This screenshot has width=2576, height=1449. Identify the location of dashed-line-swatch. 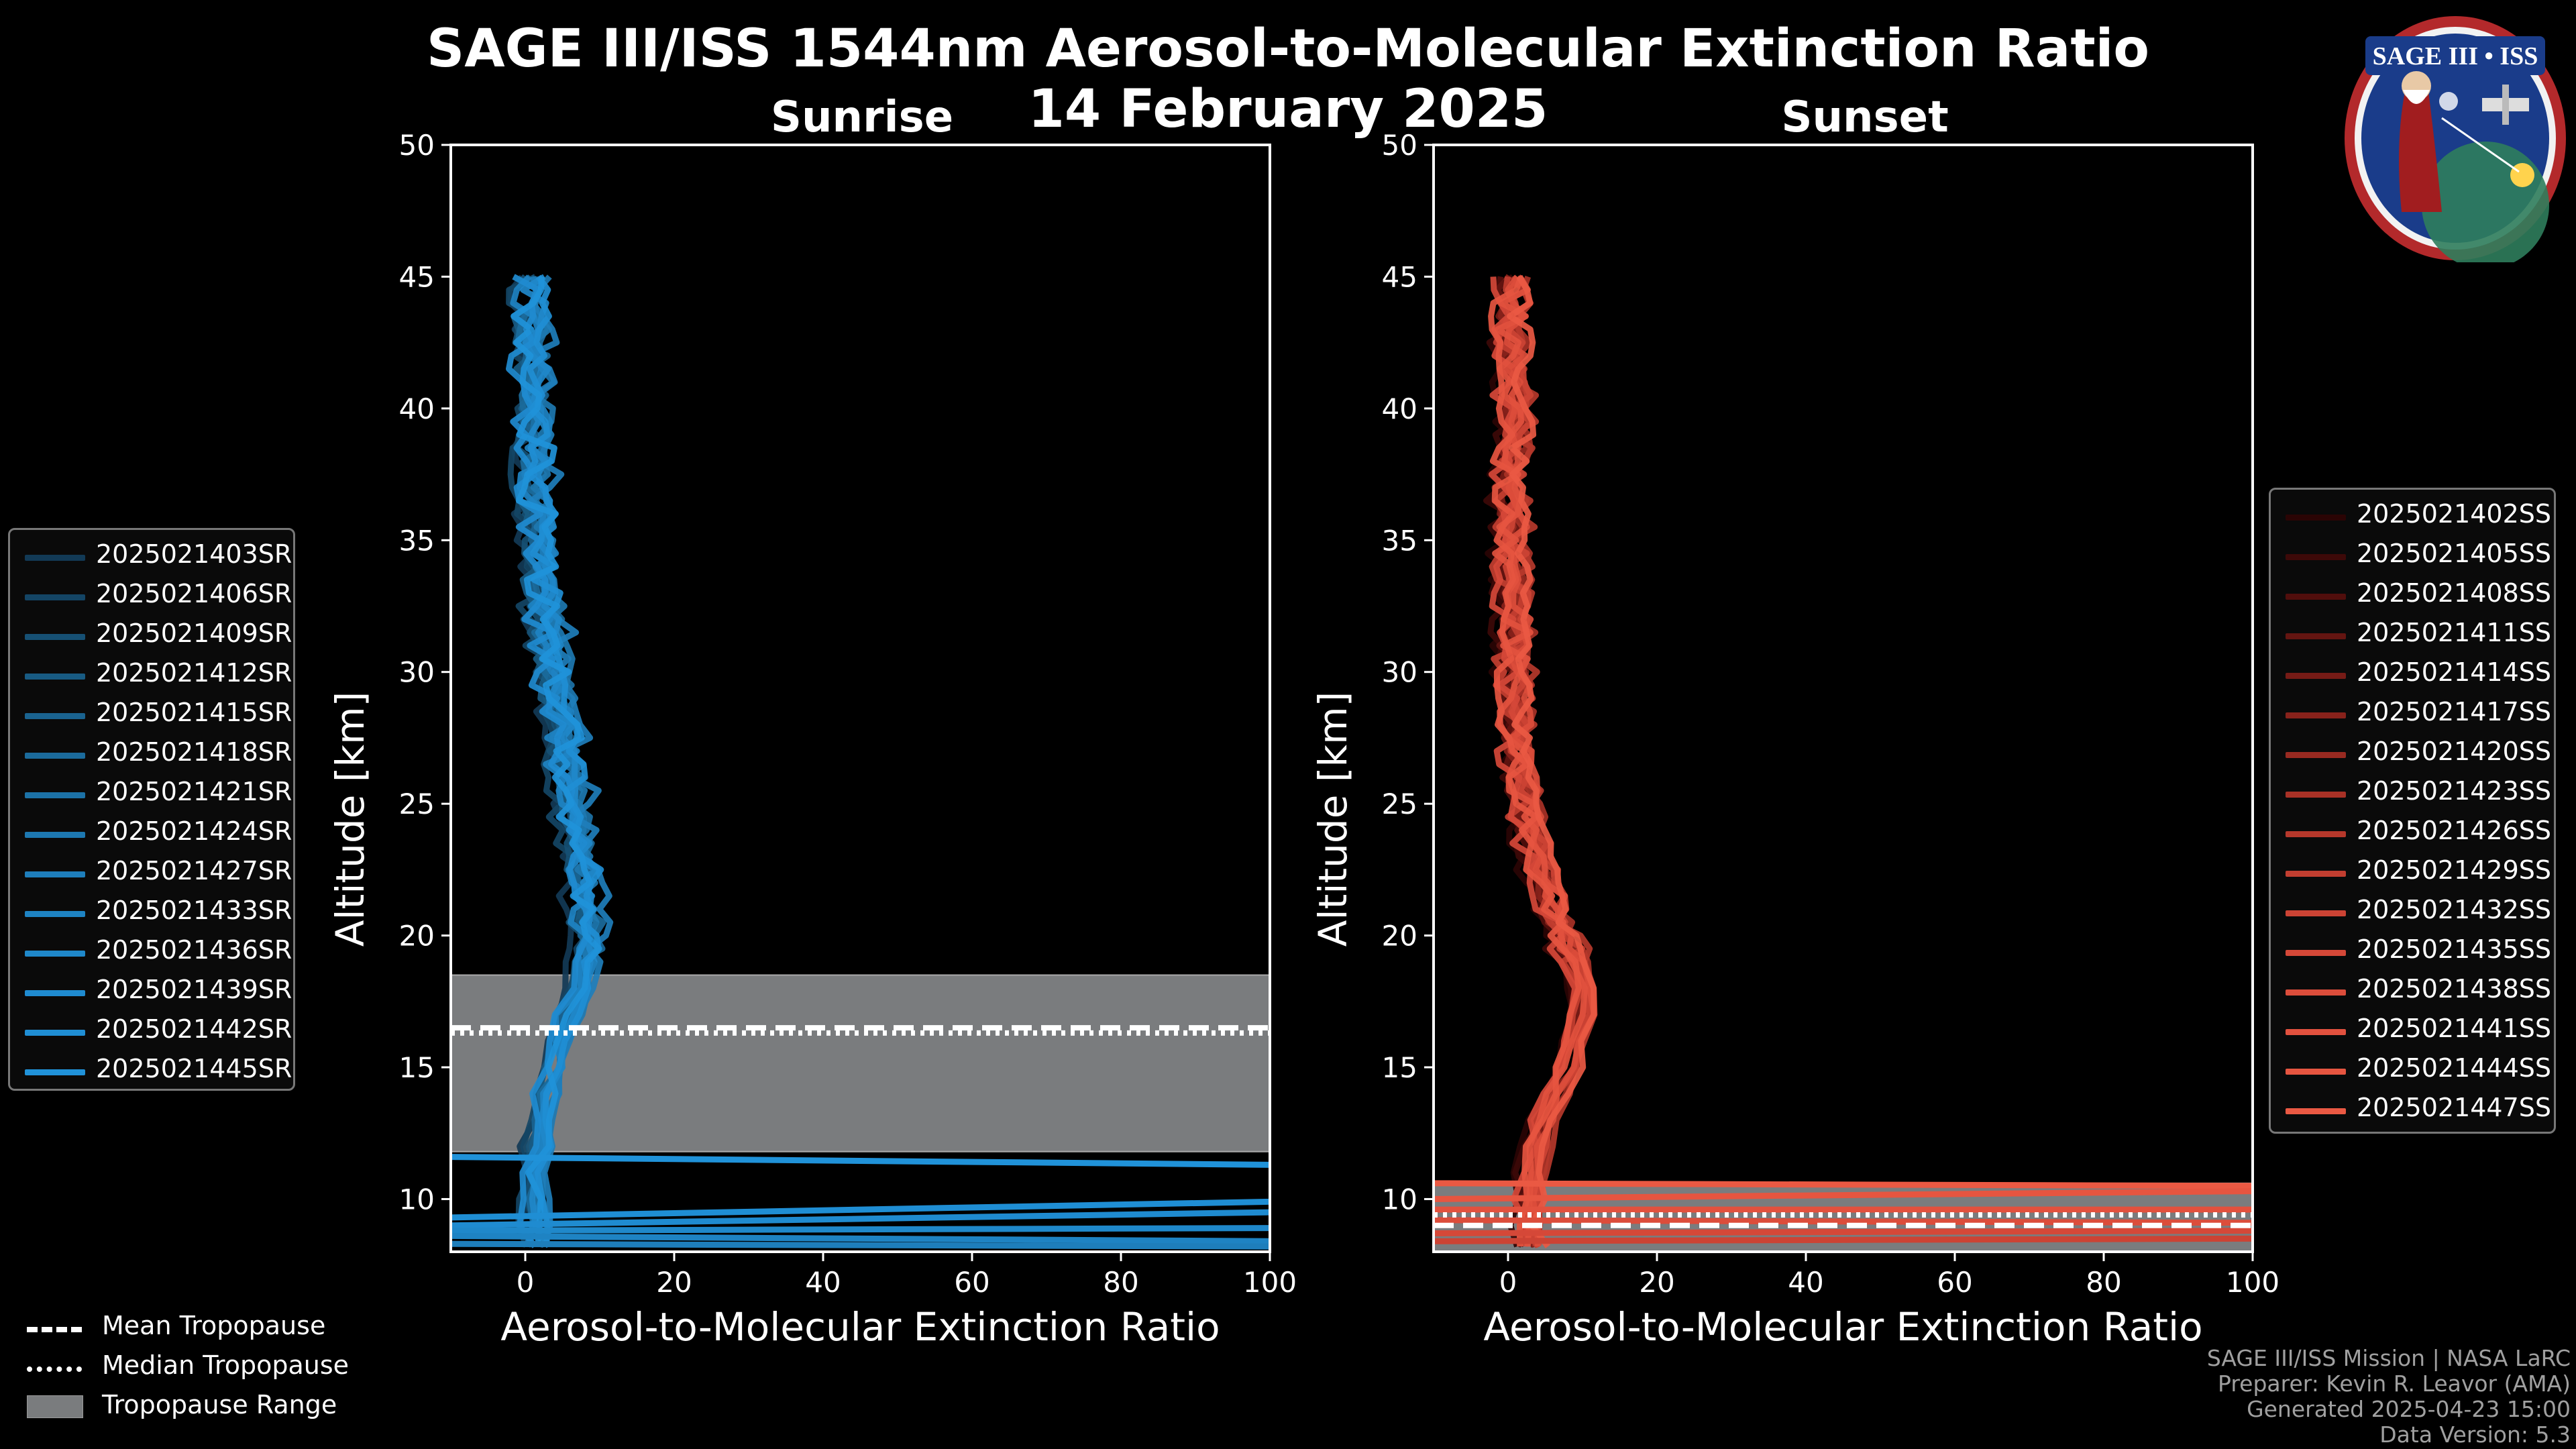
(54, 1329).